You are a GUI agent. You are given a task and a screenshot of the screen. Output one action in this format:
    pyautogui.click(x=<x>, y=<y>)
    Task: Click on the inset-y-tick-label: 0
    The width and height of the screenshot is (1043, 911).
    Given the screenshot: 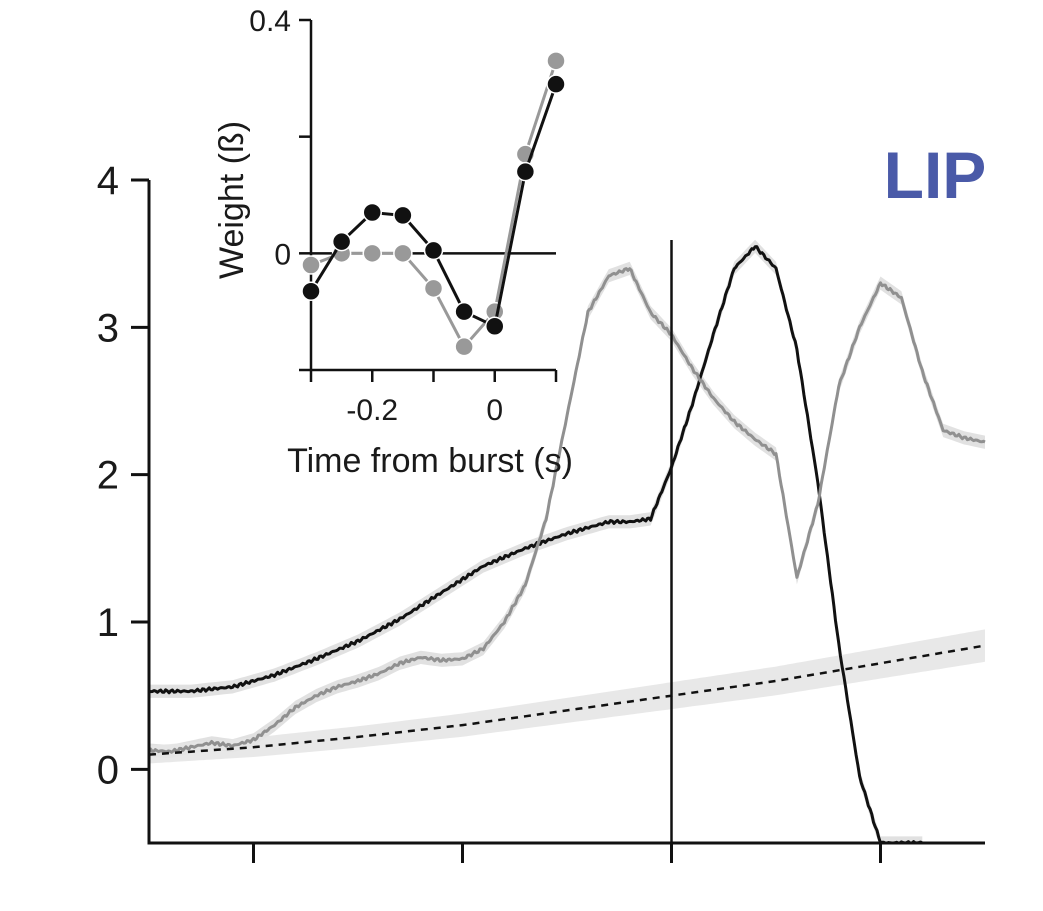 What is the action you would take?
    pyautogui.click(x=282, y=254)
    